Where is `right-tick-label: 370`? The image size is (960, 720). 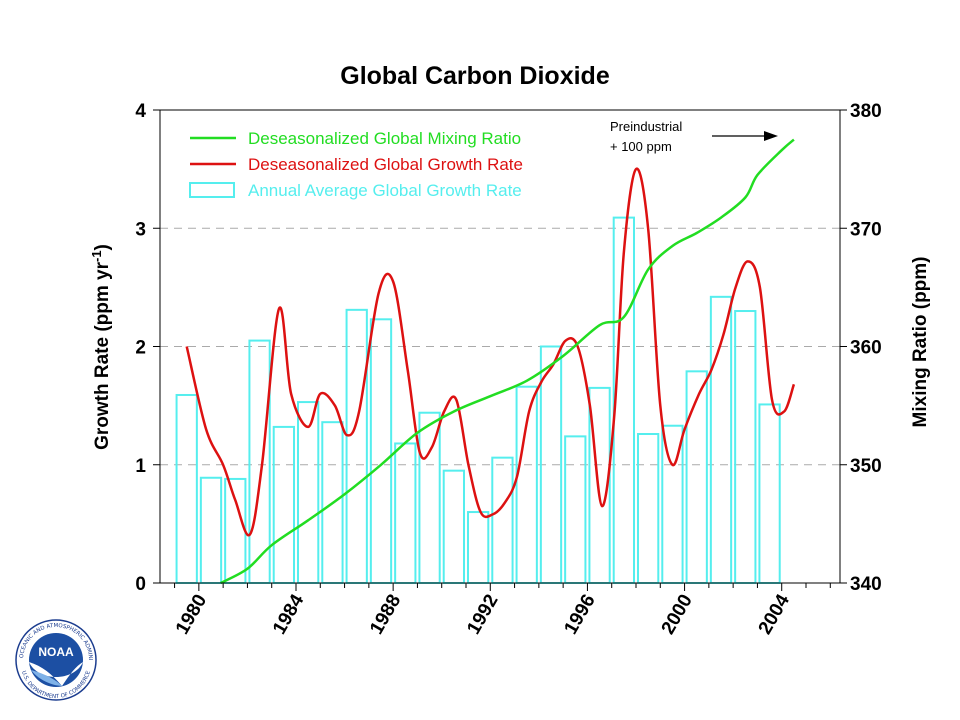
right-tick-label: 370 is located at coordinates (866, 229).